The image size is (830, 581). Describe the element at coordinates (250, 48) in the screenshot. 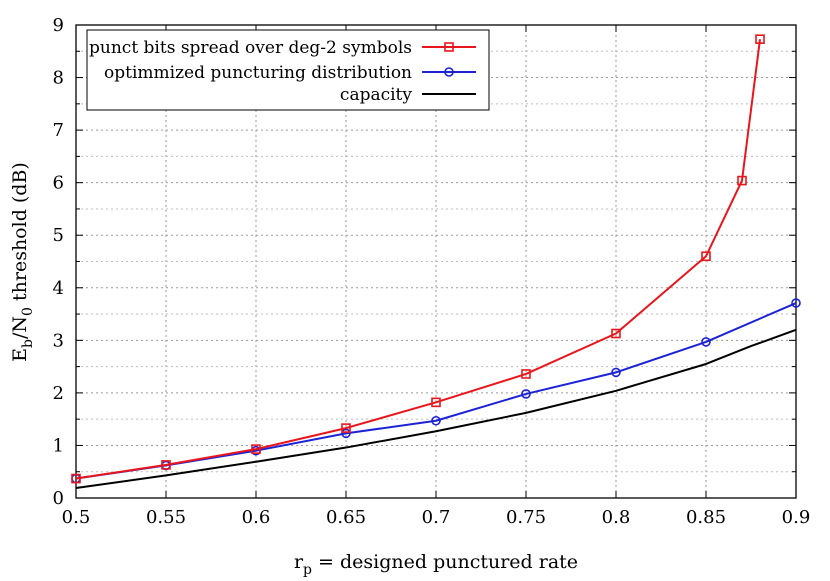

I see `legend-label-0: punct bits spread over deg-2 symbols` at that location.